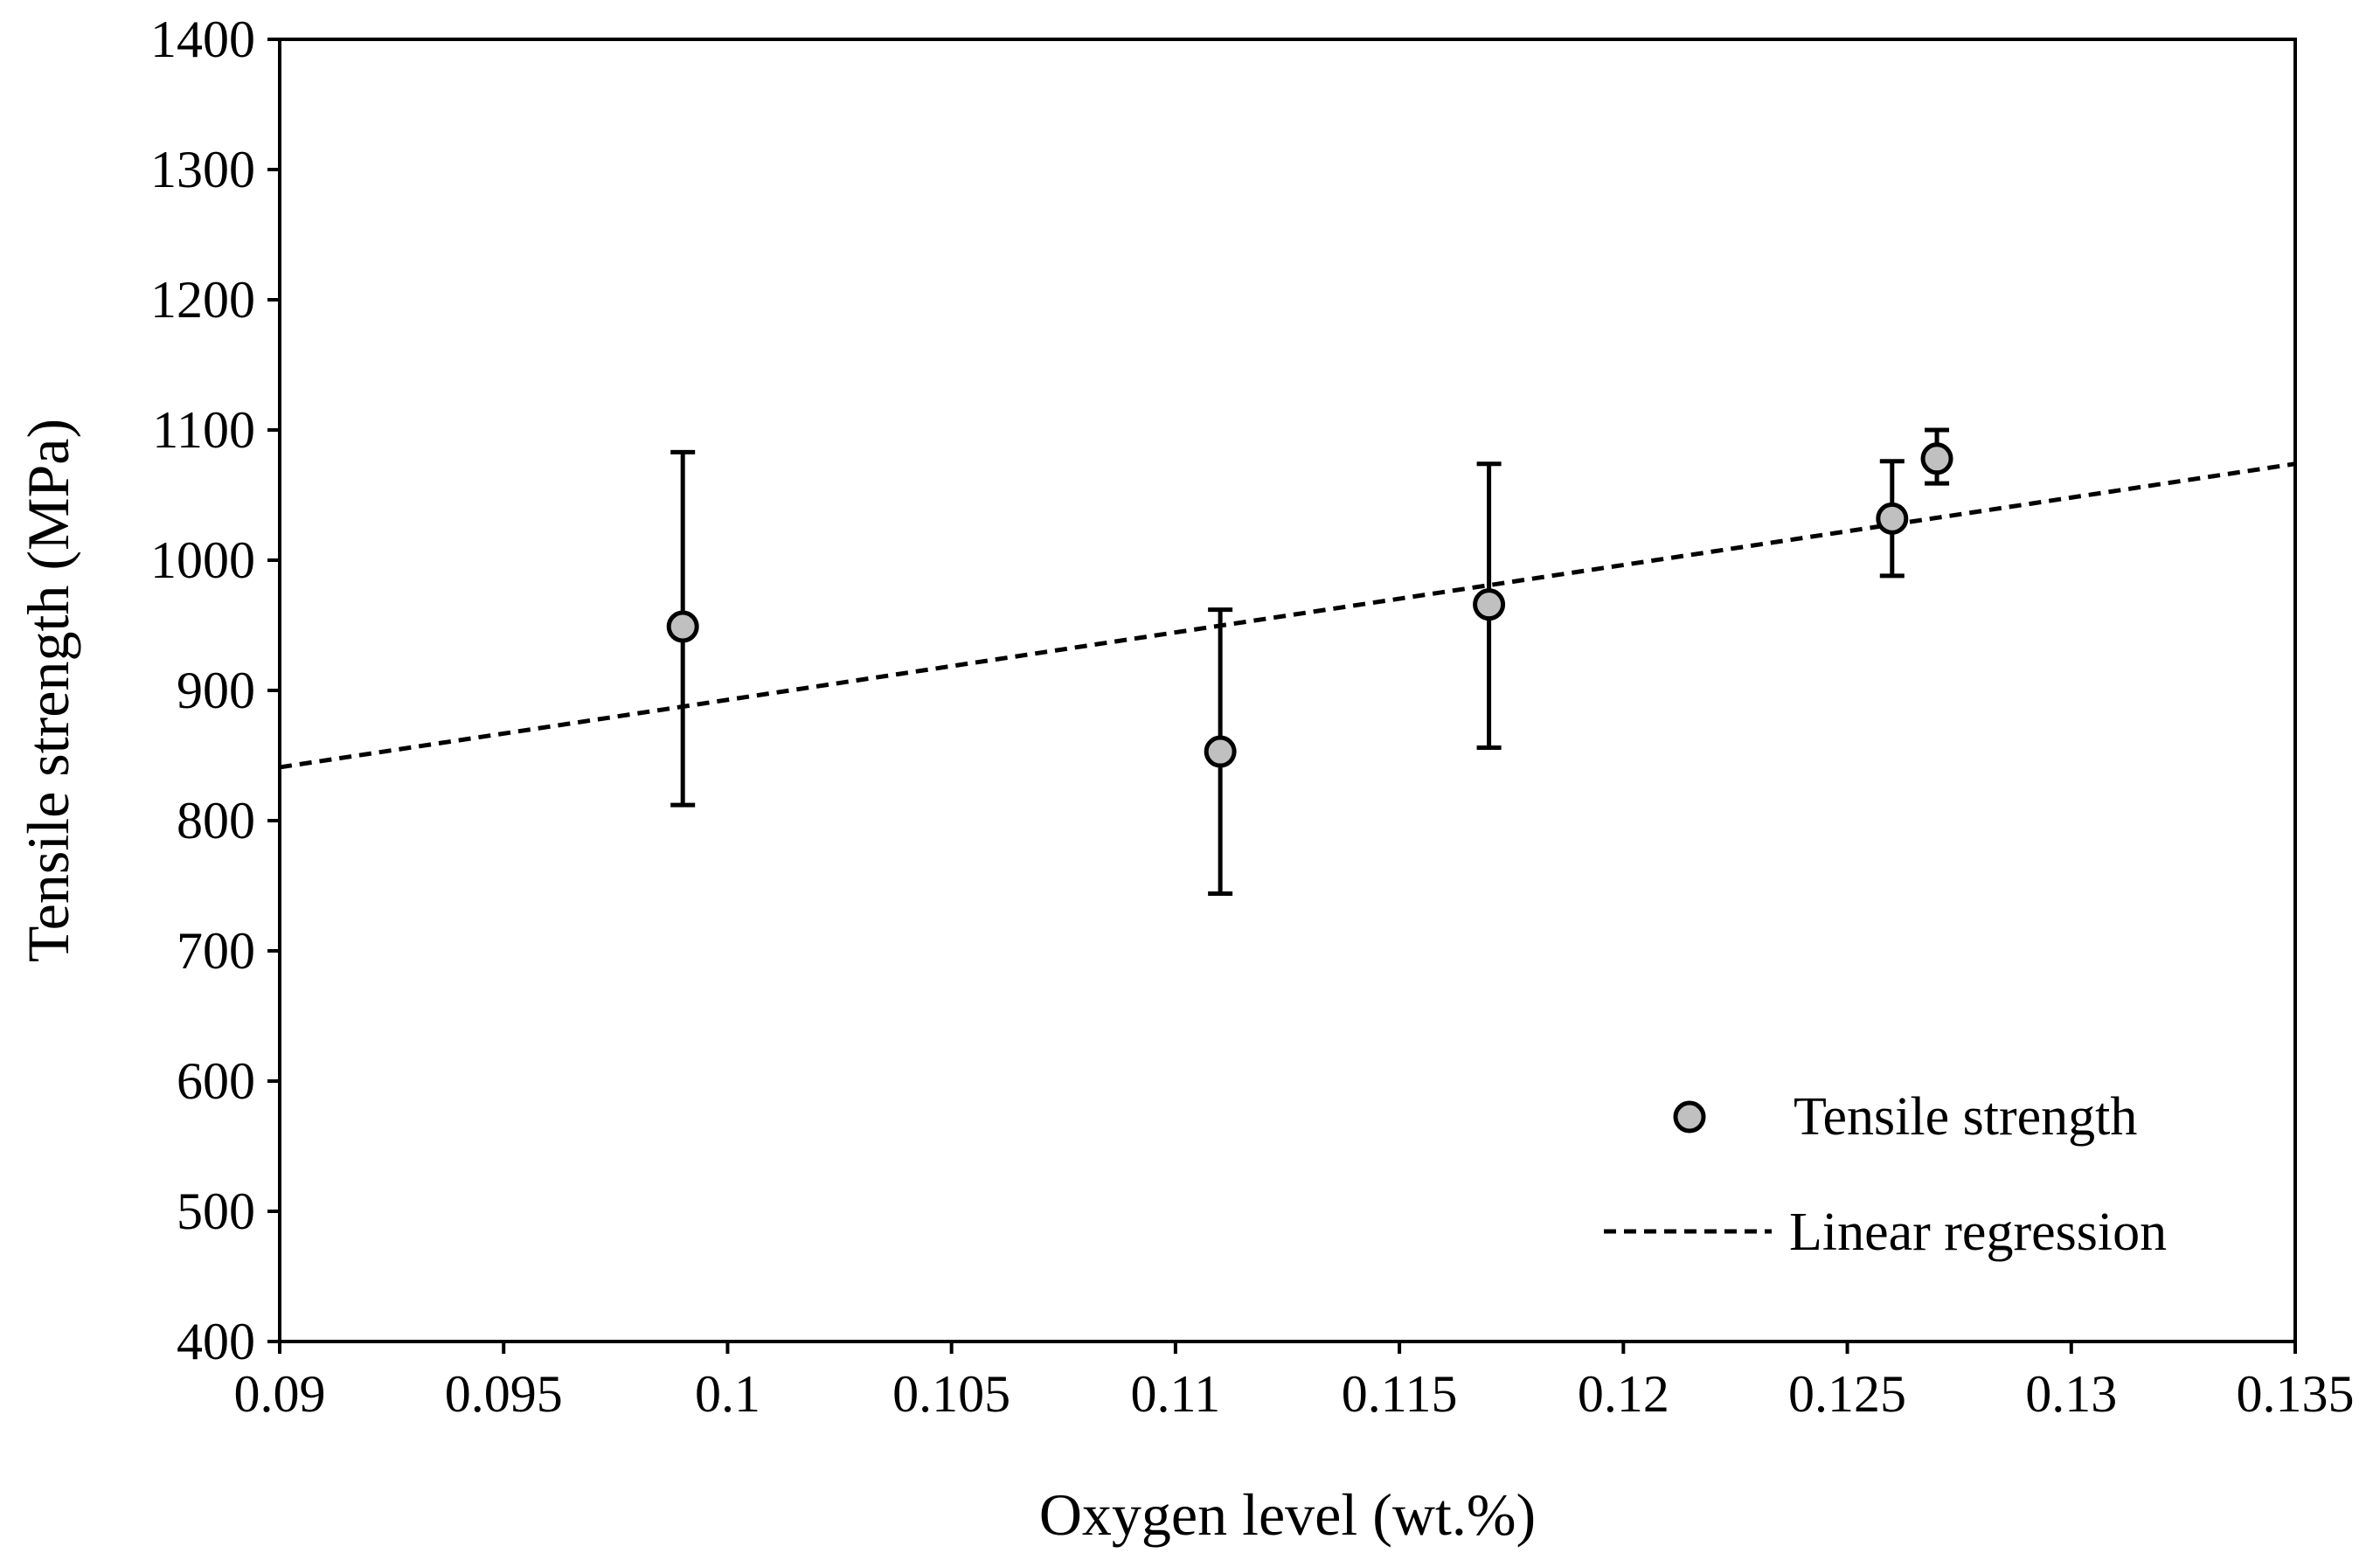 The height and width of the screenshot is (1560, 2380). Describe the element at coordinates (1287, 1514) in the screenshot. I see `x-axis-title: Oxygen level (wt.%)` at that location.